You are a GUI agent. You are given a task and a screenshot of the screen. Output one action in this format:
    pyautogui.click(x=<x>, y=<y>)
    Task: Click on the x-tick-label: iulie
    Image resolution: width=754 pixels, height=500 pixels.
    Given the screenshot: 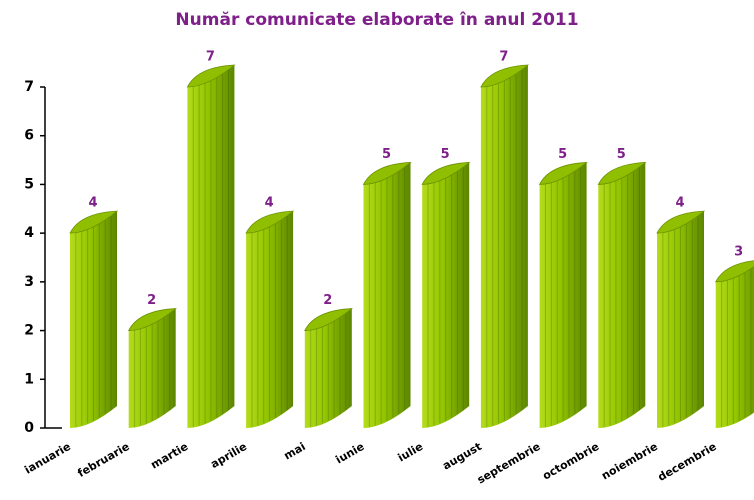 What is the action you would take?
    pyautogui.click(x=411, y=452)
    